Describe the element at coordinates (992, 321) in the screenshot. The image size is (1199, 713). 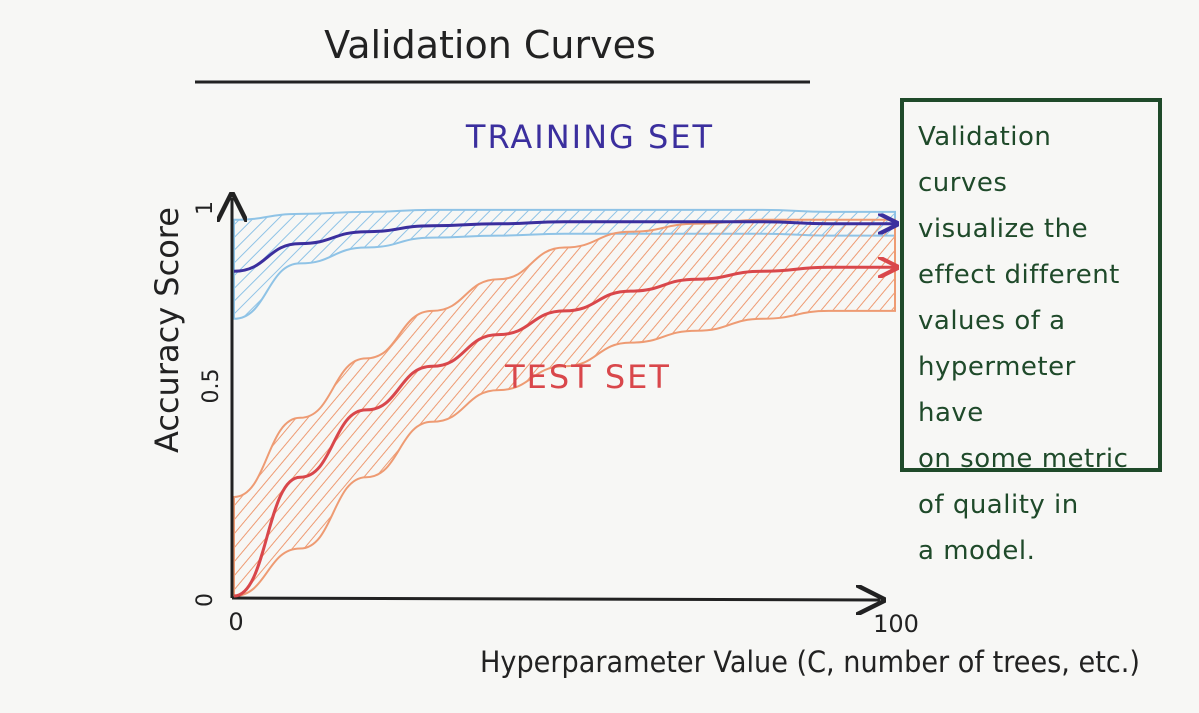
I see `annotation-line: values of a` at that location.